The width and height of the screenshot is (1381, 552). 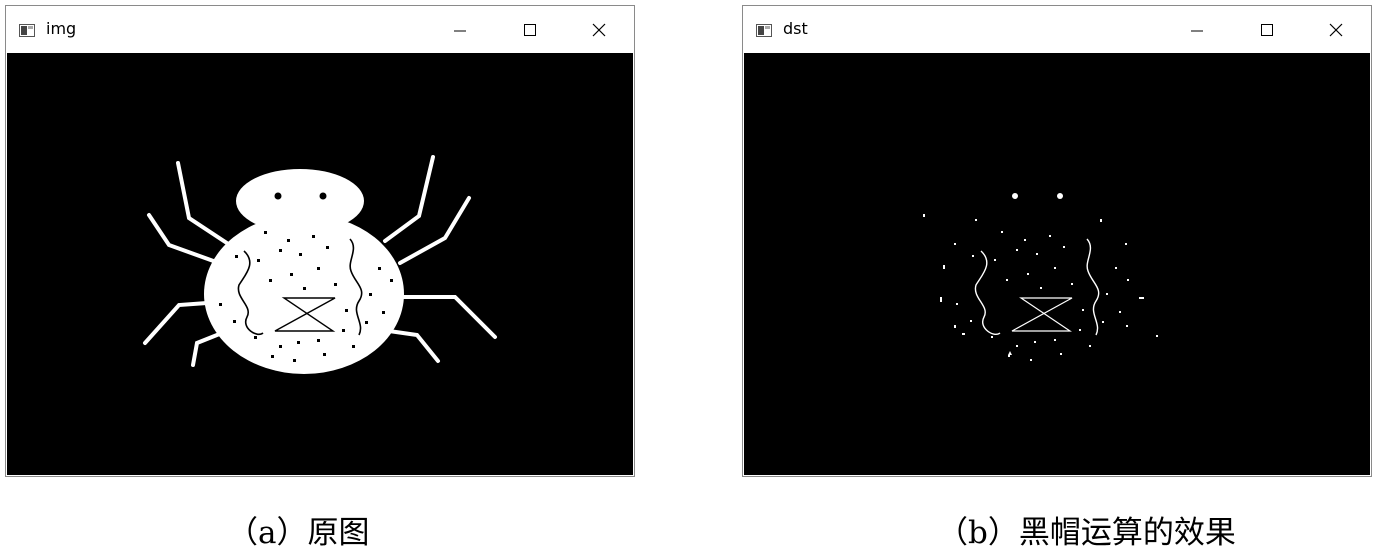 What do you see at coordinates (1057, 29) in the screenshot?
I see `title-bar: dst` at bounding box center [1057, 29].